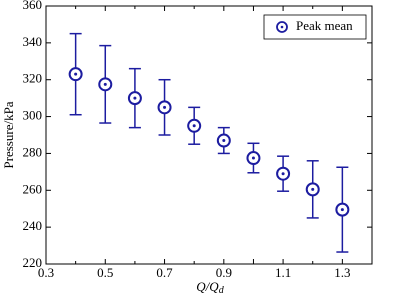 The image size is (400, 298). What do you see at coordinates (33, 188) in the screenshot?
I see `y-tick-label: 260` at bounding box center [33, 188].